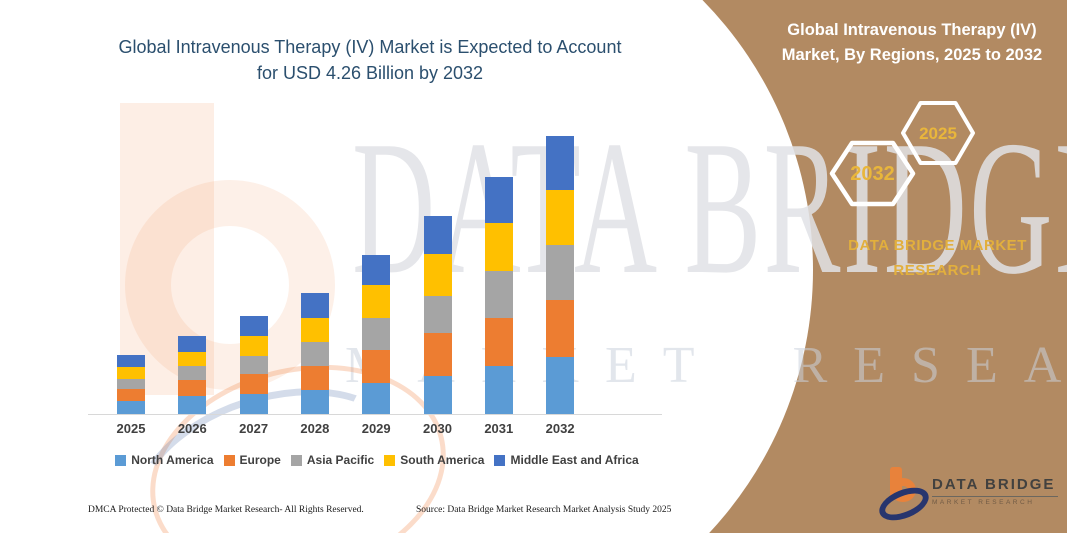 This screenshot has height=533, width=1067. I want to click on legend-label: Europe, so click(260, 460).